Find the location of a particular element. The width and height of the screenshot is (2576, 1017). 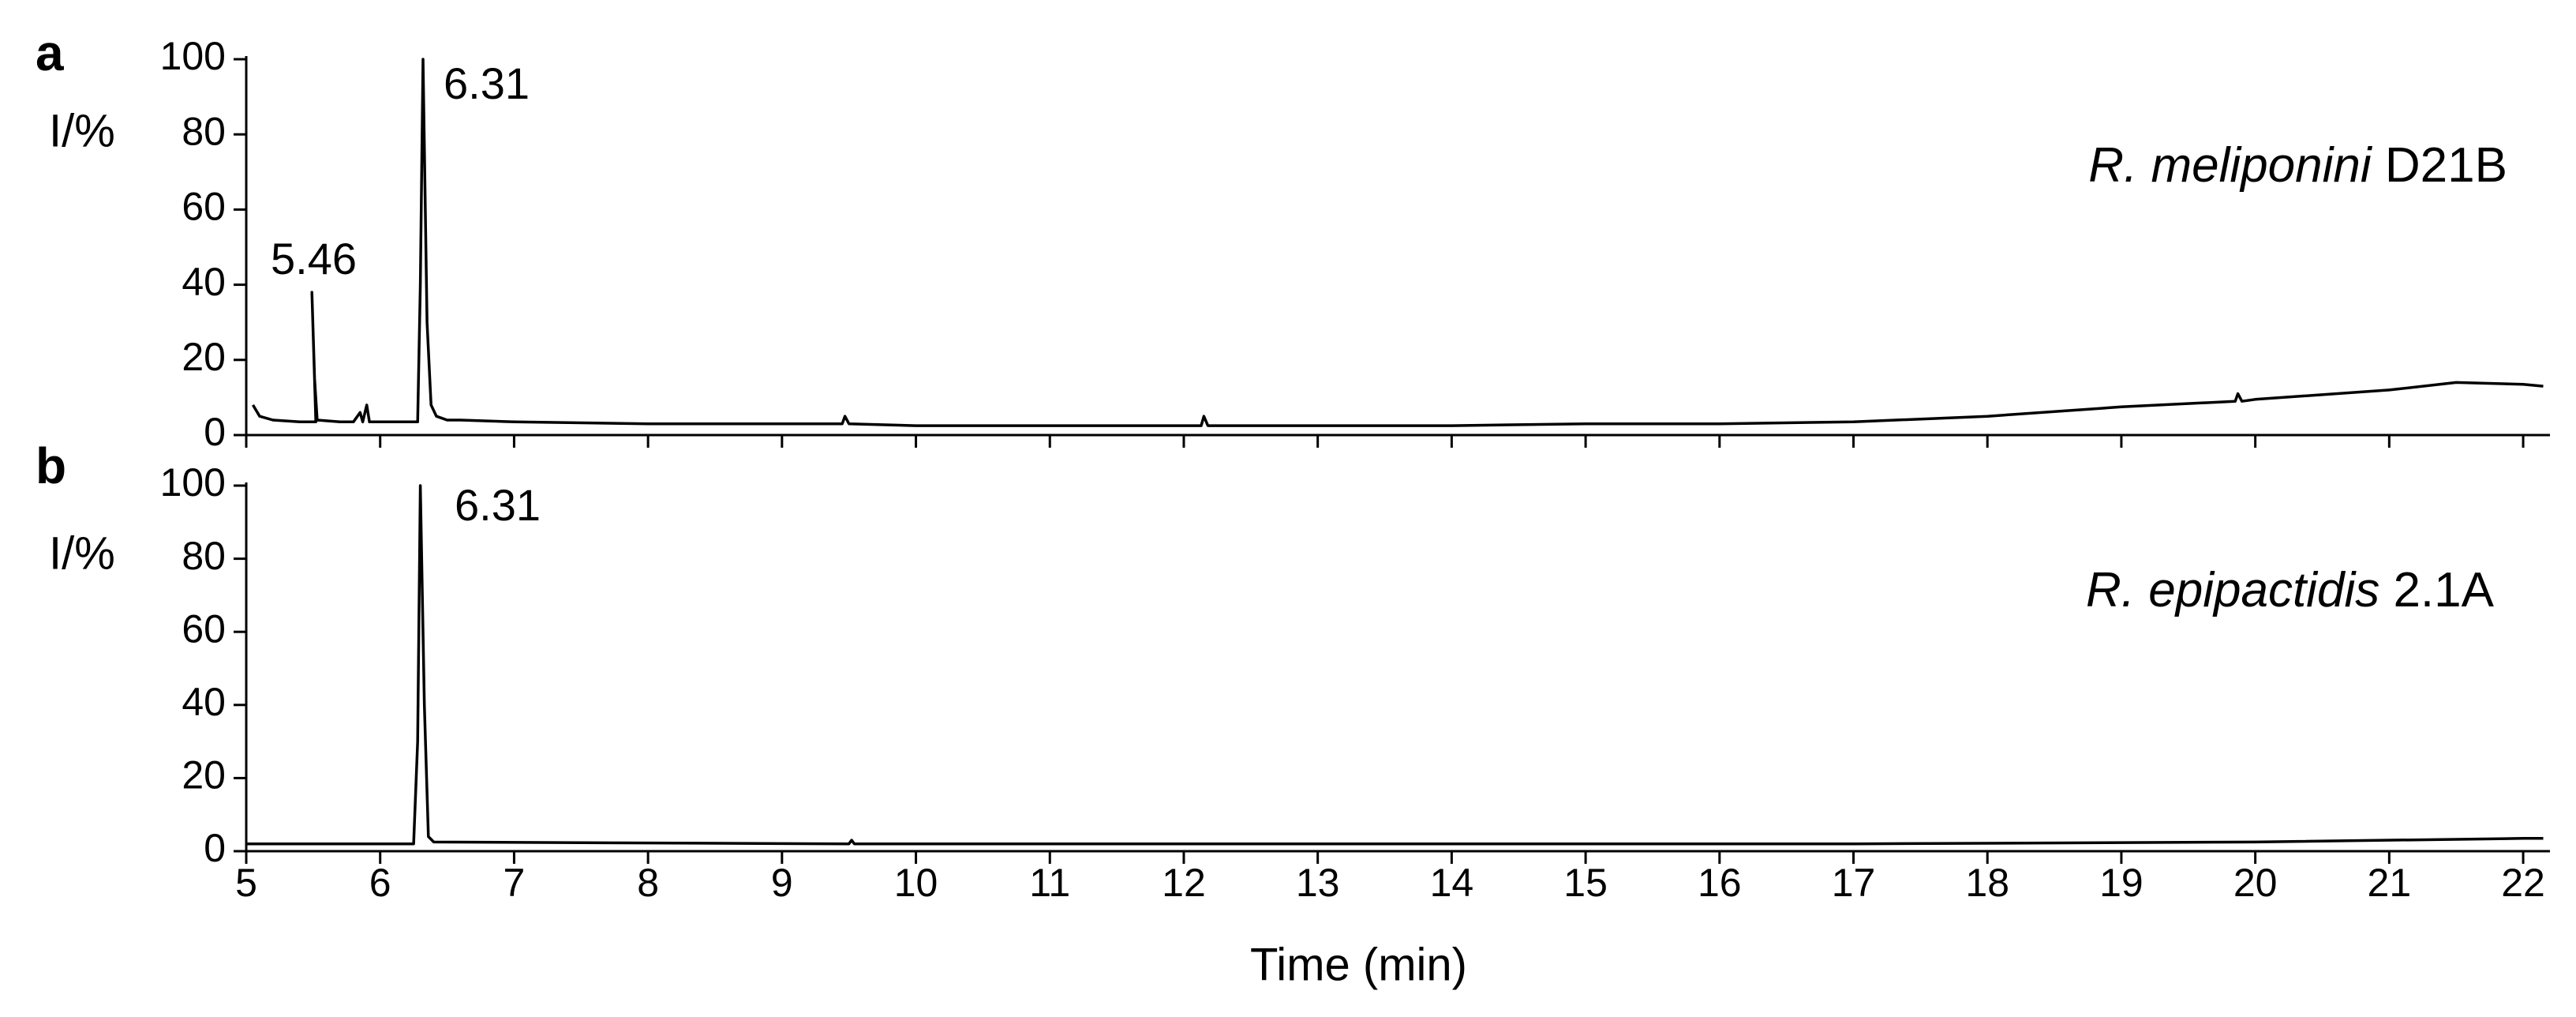

x-axis-label: Time (min) is located at coordinates (1358, 964).